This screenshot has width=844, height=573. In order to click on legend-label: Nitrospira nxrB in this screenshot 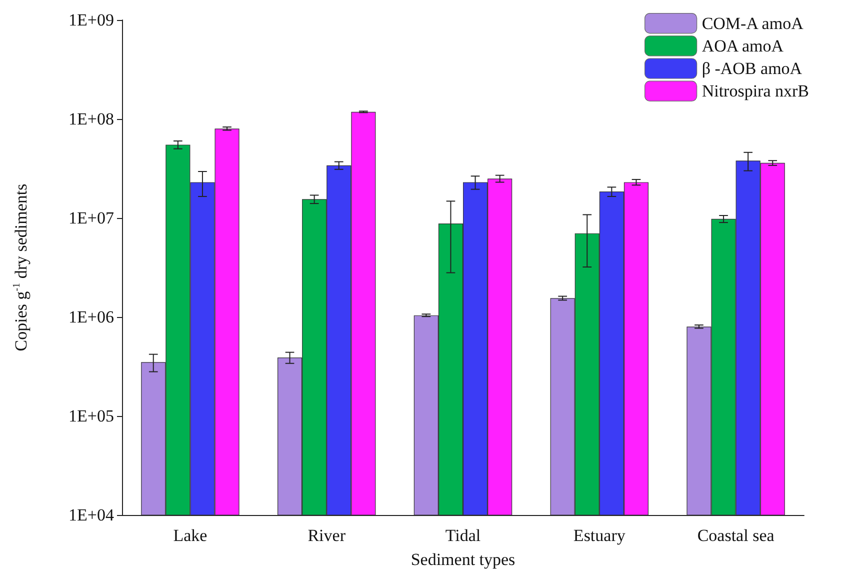, I will do `click(756, 91)`.